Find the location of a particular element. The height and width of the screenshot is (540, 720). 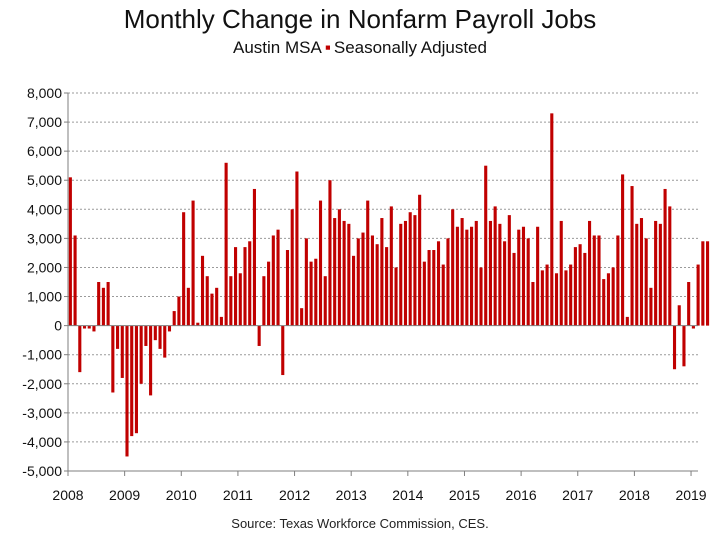

x-tick-label: 2011 is located at coordinates (238, 495).